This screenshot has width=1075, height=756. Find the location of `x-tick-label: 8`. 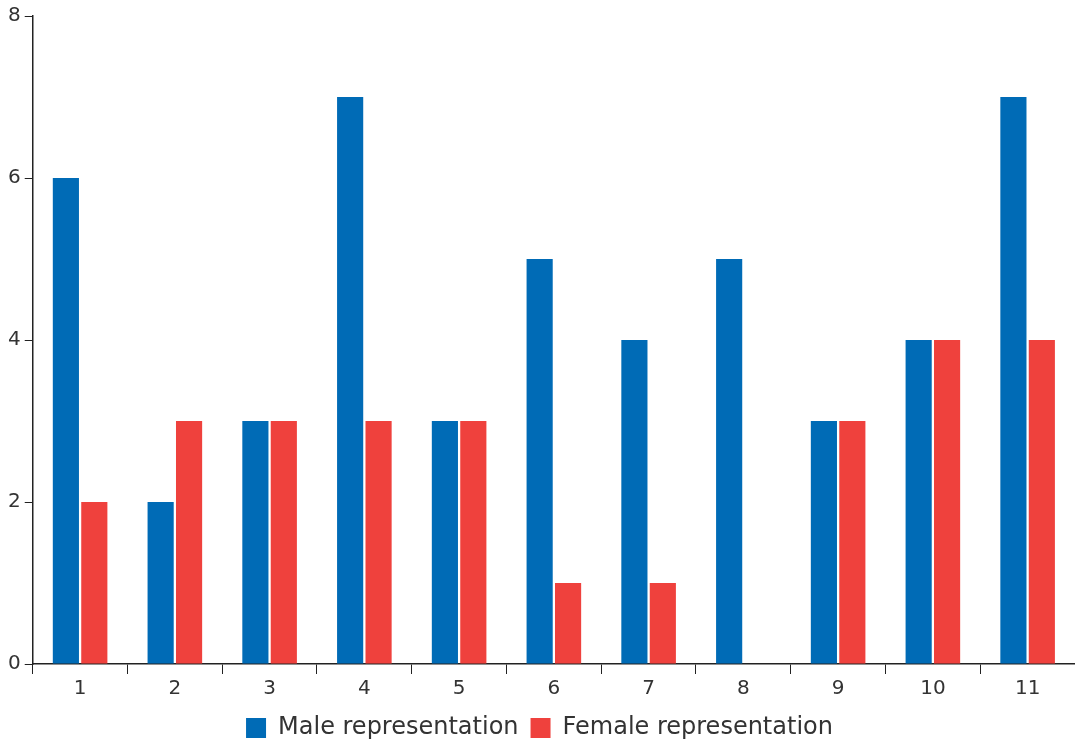

x-tick-label: 8 is located at coordinates (743, 687).